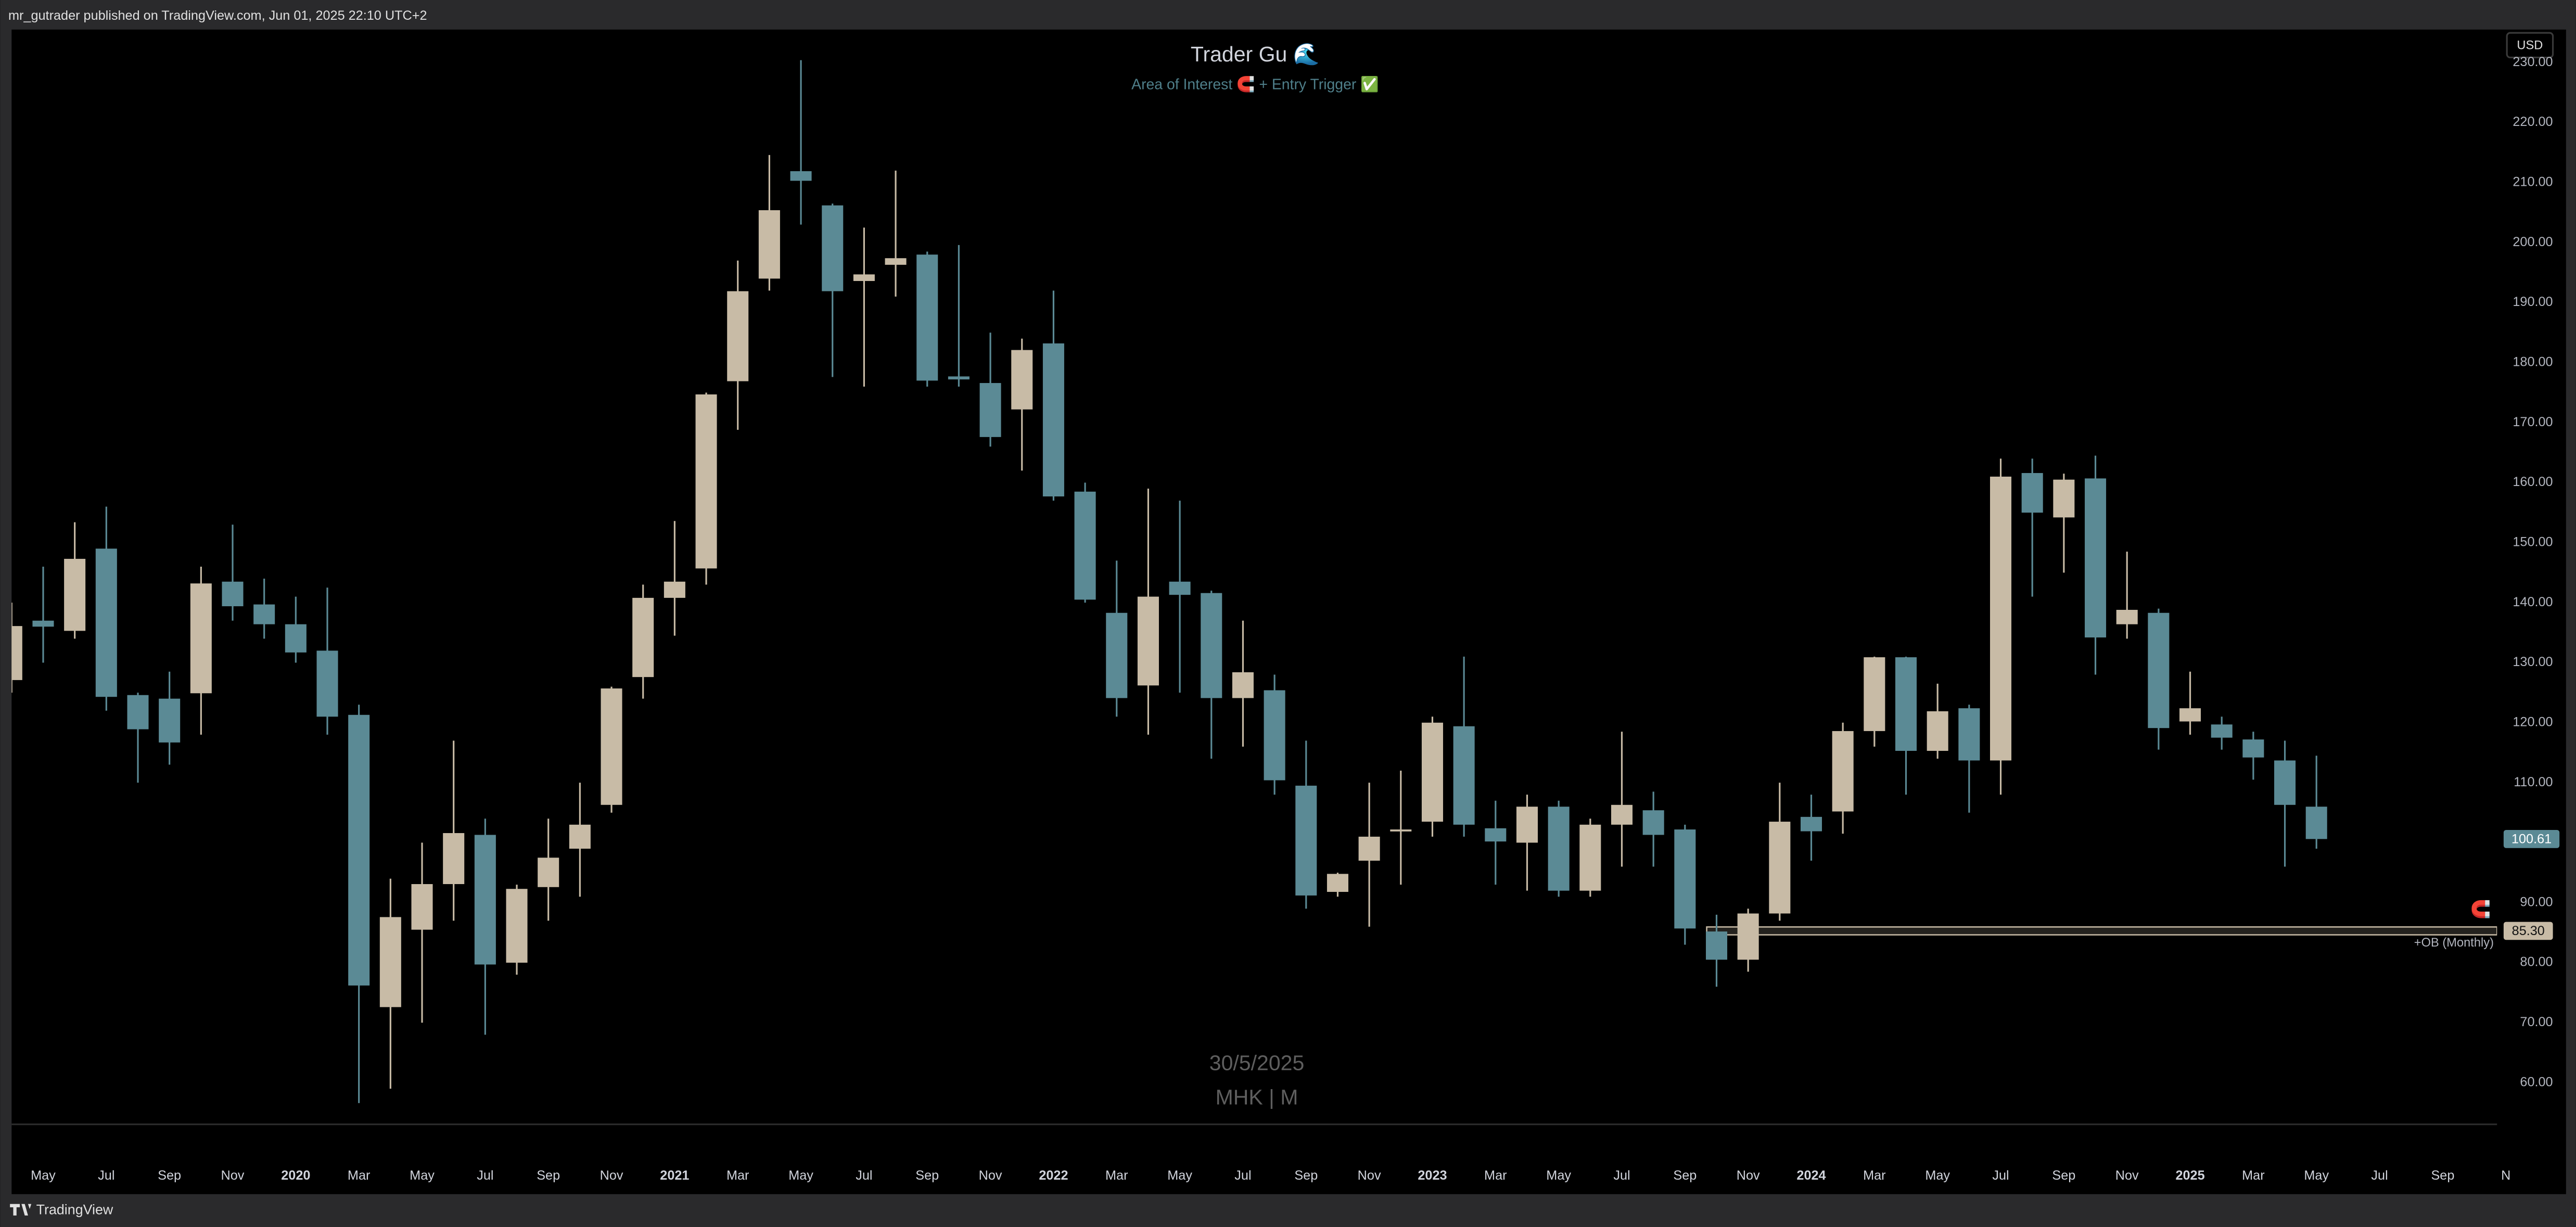 Image resolution: width=2576 pixels, height=1227 pixels. What do you see at coordinates (2454, 943) in the screenshot?
I see `zone-name: +OB (Monthly)` at bounding box center [2454, 943].